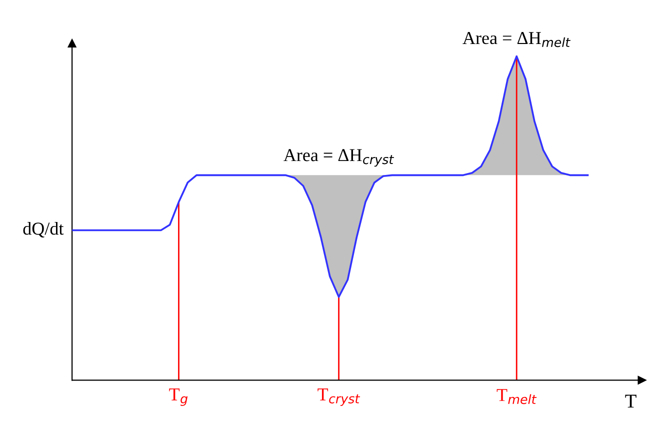 This screenshot has height=421, width=655. I want to click on x-tick-label: T$_{melt}$, so click(516, 396).